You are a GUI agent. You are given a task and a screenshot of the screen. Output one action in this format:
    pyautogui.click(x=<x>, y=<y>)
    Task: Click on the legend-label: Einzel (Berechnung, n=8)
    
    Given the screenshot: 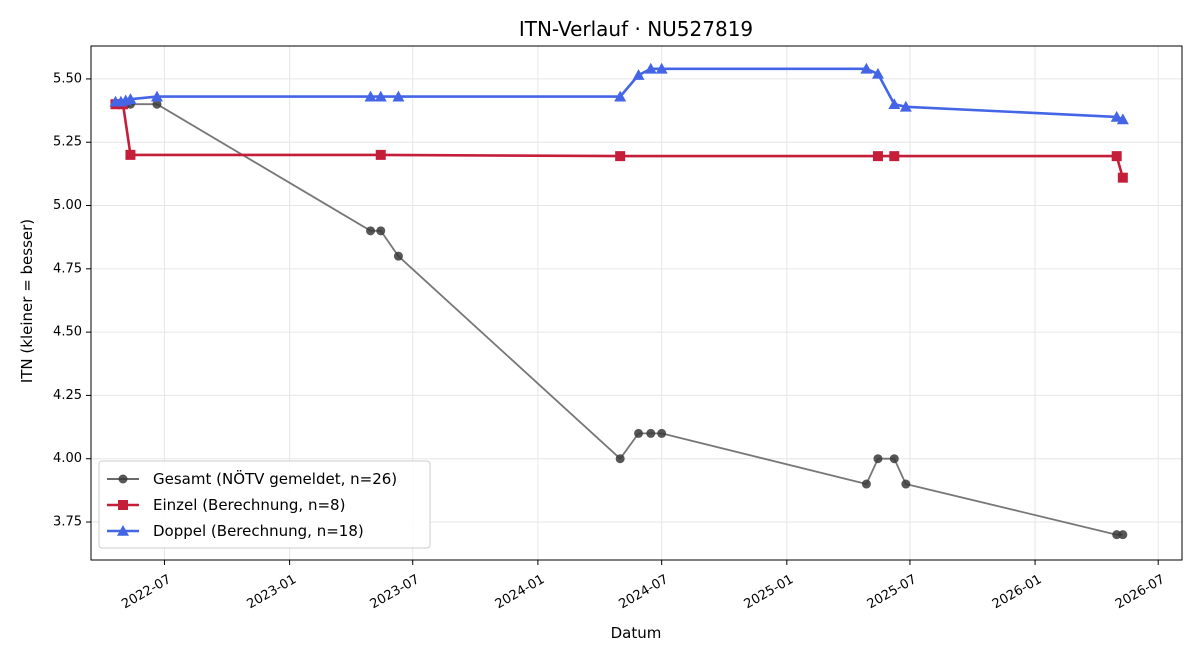 What is the action you would take?
    pyautogui.click(x=249, y=505)
    